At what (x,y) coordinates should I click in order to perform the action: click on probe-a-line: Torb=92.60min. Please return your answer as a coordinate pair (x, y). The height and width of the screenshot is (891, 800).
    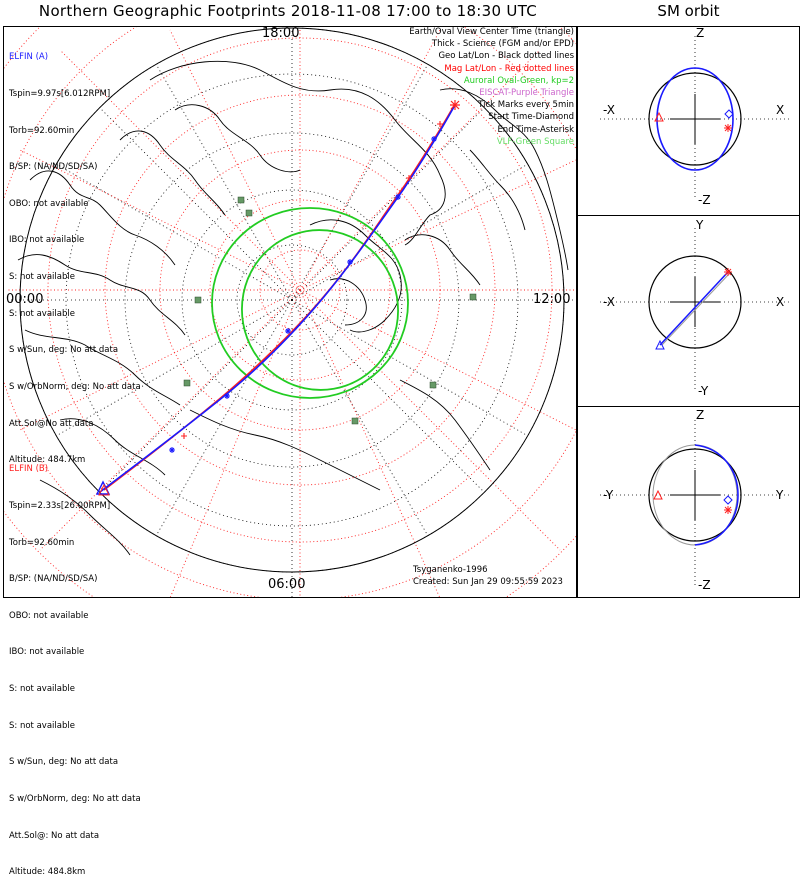
    Looking at the image, I should click on (42, 130).